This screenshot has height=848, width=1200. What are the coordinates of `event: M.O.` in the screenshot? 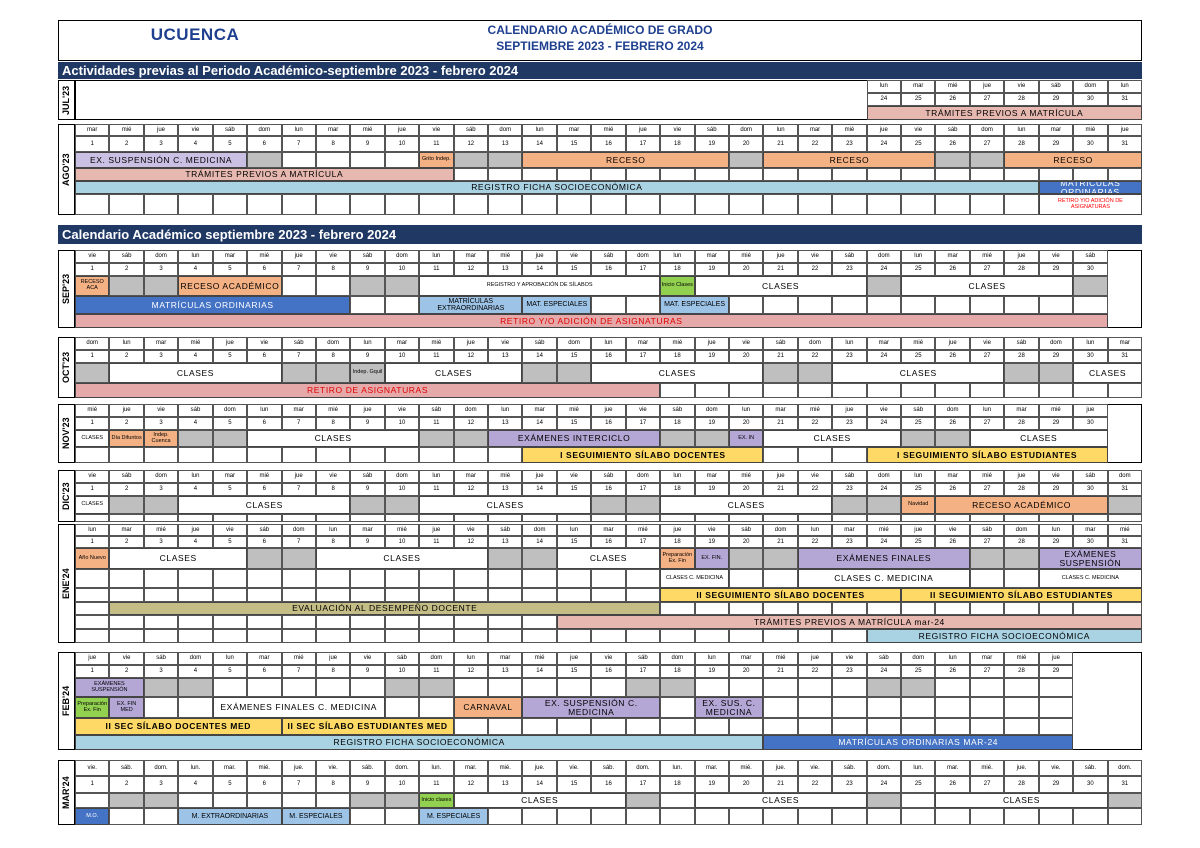 It's located at (92, 816).